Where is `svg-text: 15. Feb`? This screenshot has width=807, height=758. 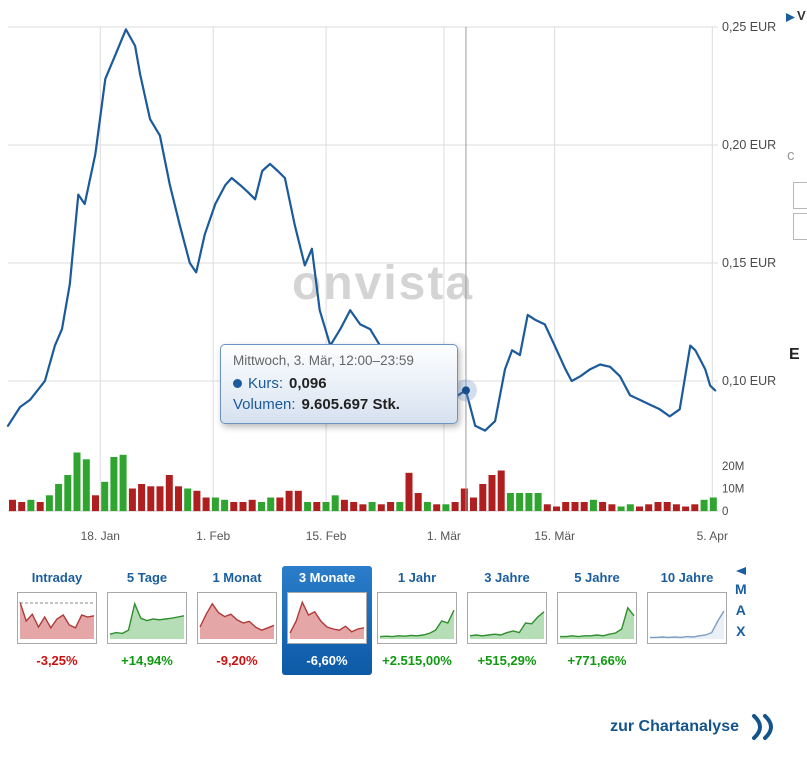
svg-text: 15. Feb is located at coordinates (326, 536).